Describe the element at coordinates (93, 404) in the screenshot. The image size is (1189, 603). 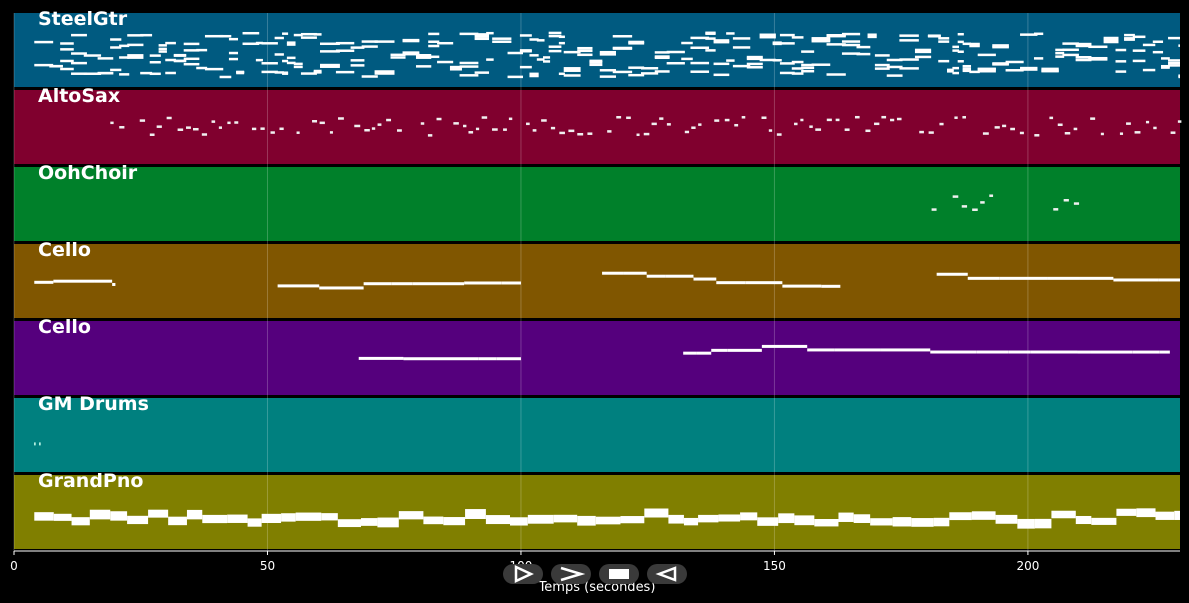
I see `track-name: GM Drums` at that location.